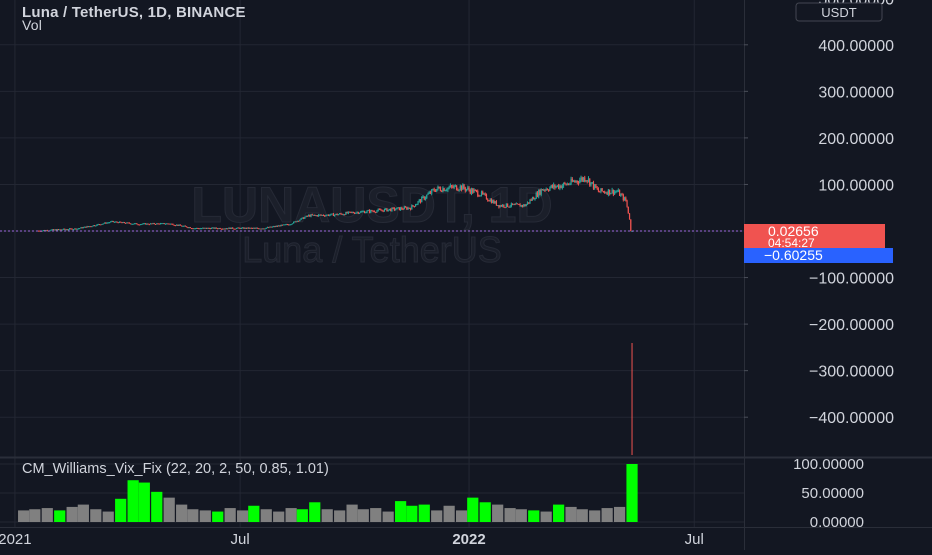 The width and height of the screenshot is (932, 555). What do you see at coordinates (851, 418) in the screenshot?
I see `price-tick-label: −400.00000` at bounding box center [851, 418].